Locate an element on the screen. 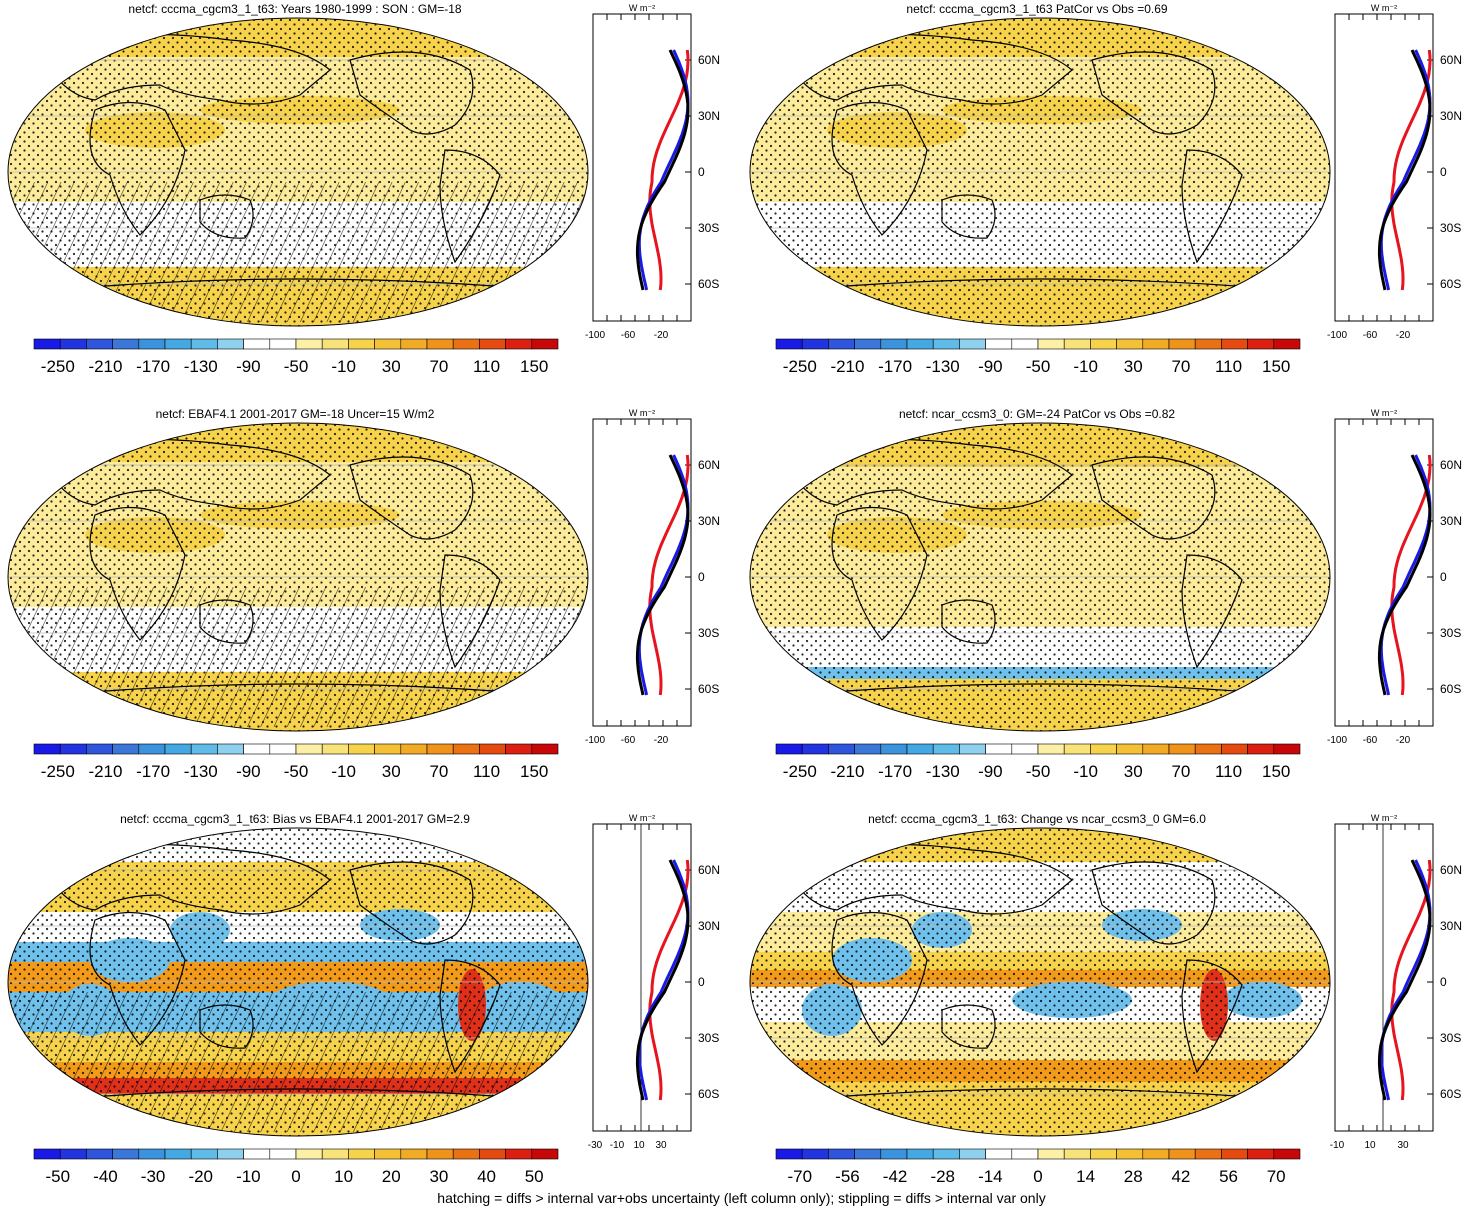 The image size is (1483, 1215). colorbar-tick-label: -56 is located at coordinates (847, 1176).